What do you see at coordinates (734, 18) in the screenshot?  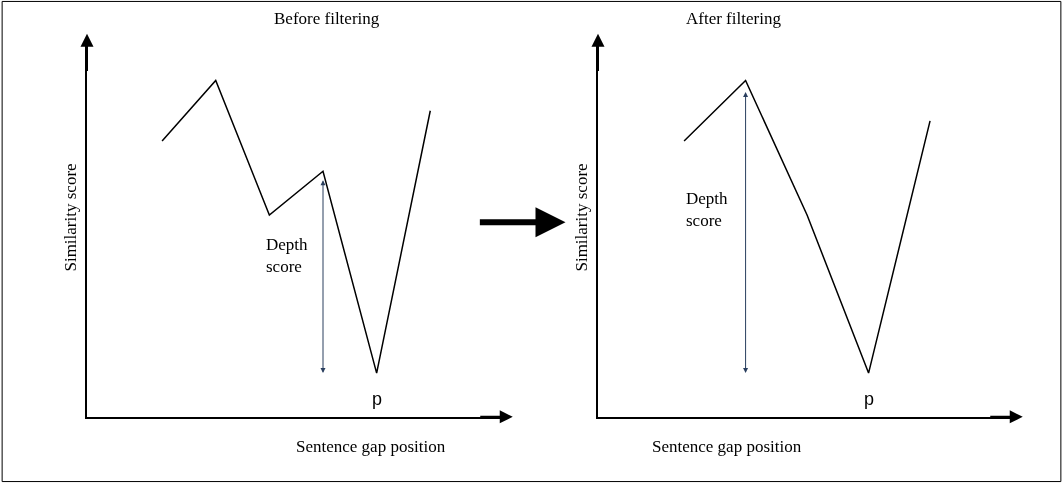 I see `chart-title: After filtering` at bounding box center [734, 18].